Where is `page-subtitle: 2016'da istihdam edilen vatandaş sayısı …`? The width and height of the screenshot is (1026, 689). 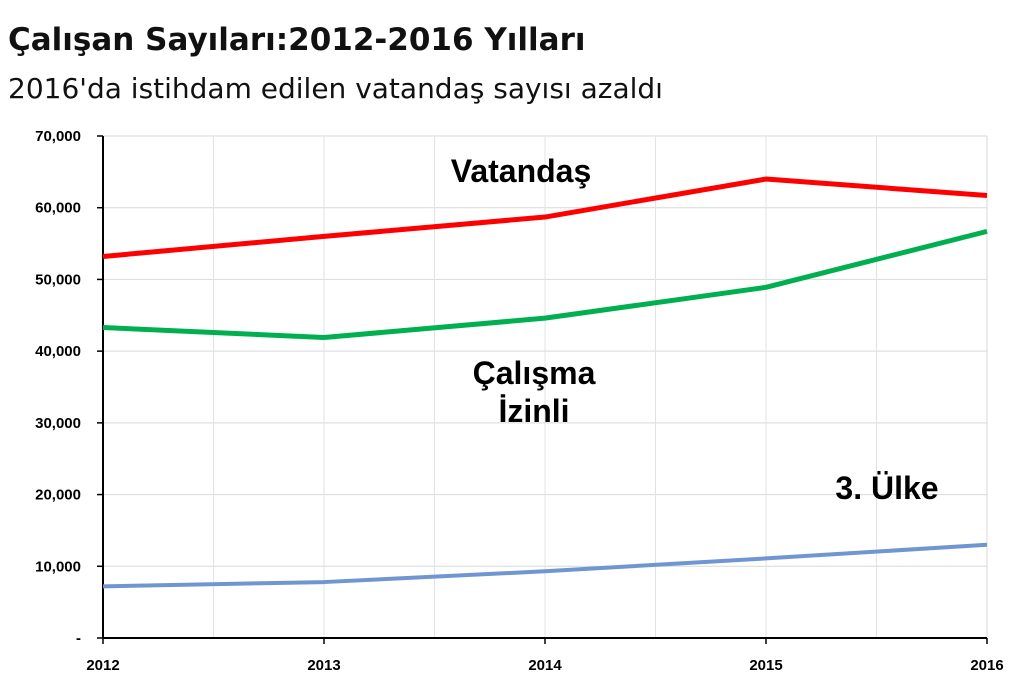 page-subtitle: 2016'da istihdam edilen vatandaş sayısı … is located at coordinates (335, 88).